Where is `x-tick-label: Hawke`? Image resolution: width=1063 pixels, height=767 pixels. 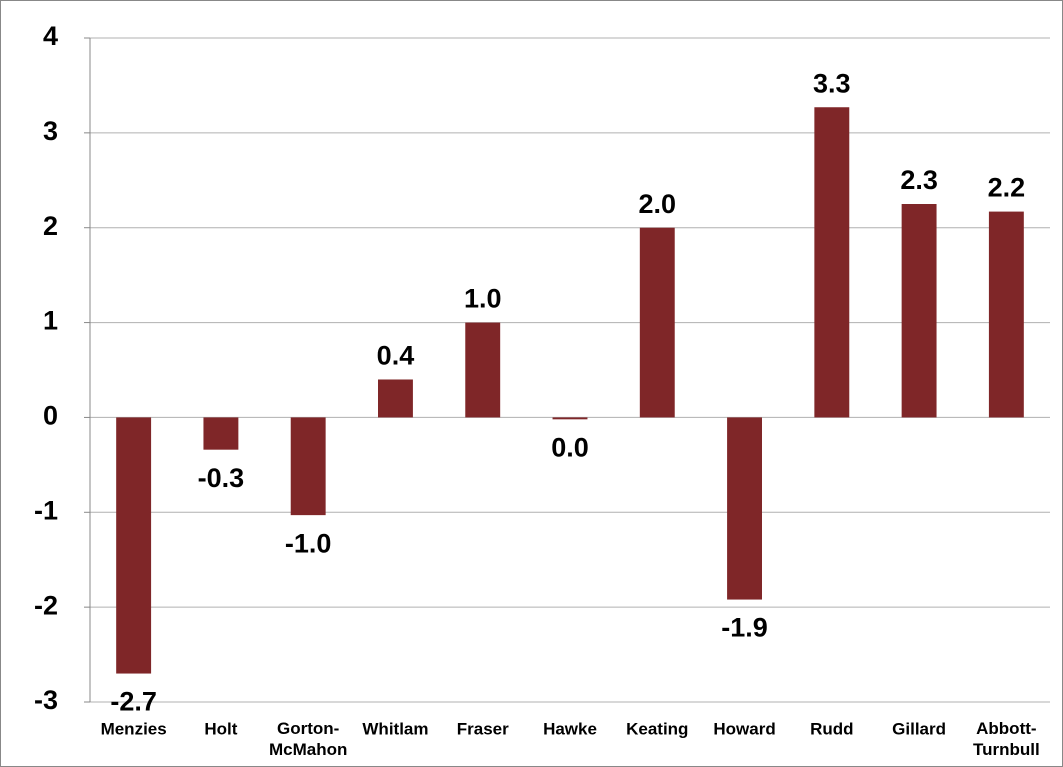
x-tick-label: Hawke is located at coordinates (570, 728).